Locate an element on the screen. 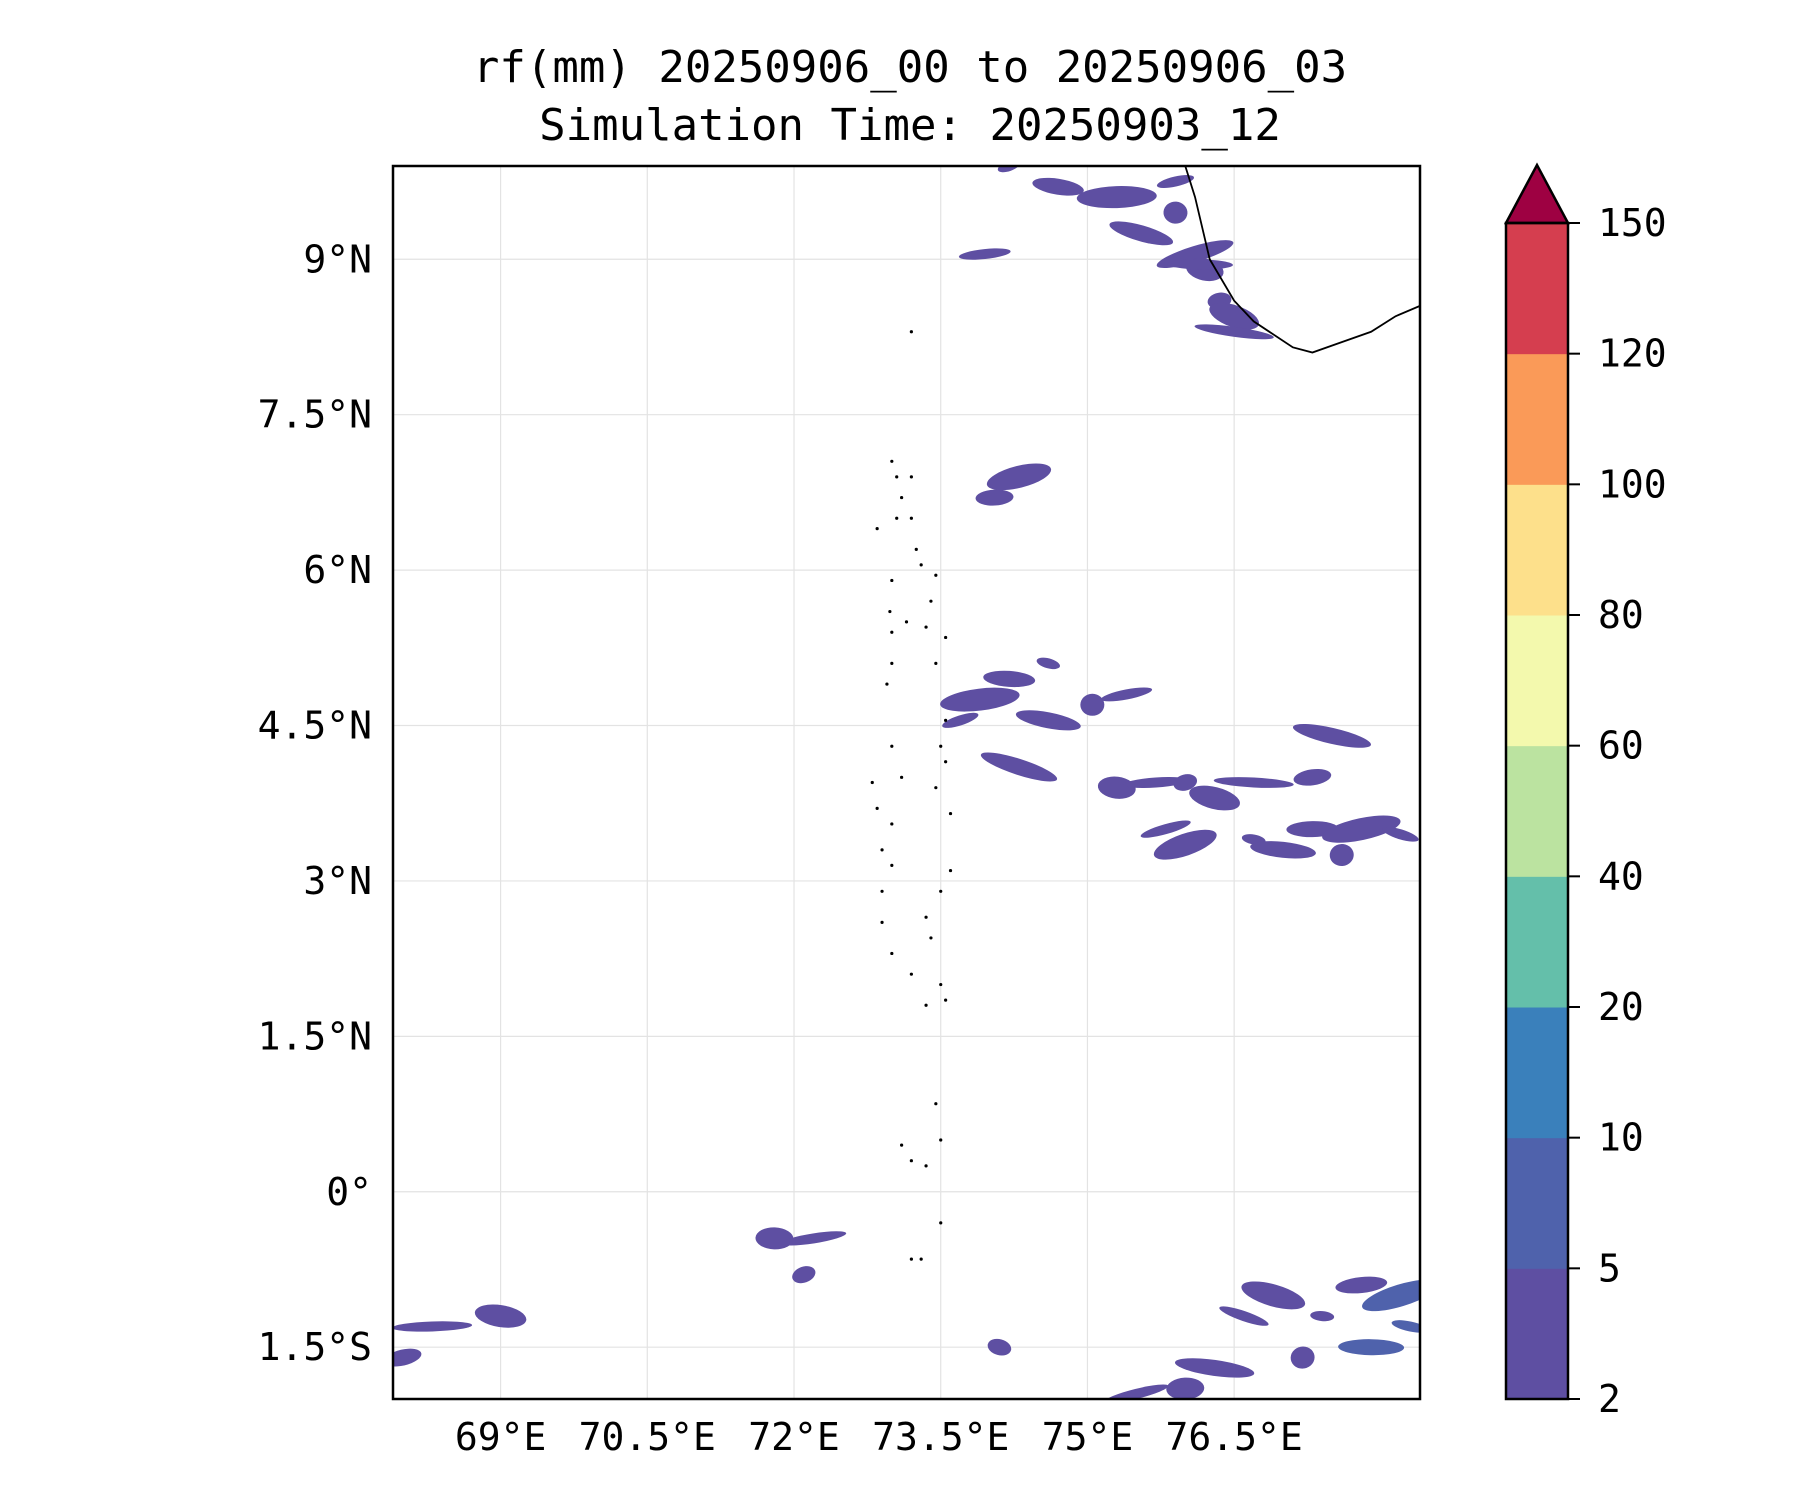  colorbar-tick-label: 120 is located at coordinates (1632, 354).